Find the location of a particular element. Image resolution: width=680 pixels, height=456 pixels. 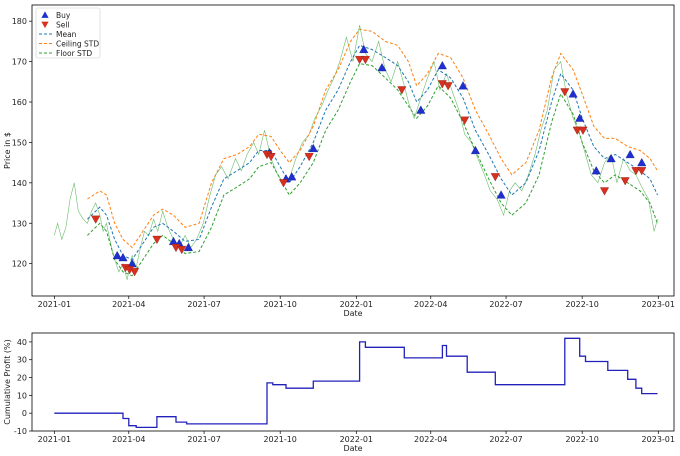

legend-label-ceiling: Ceiling STD is located at coordinates (77, 43).